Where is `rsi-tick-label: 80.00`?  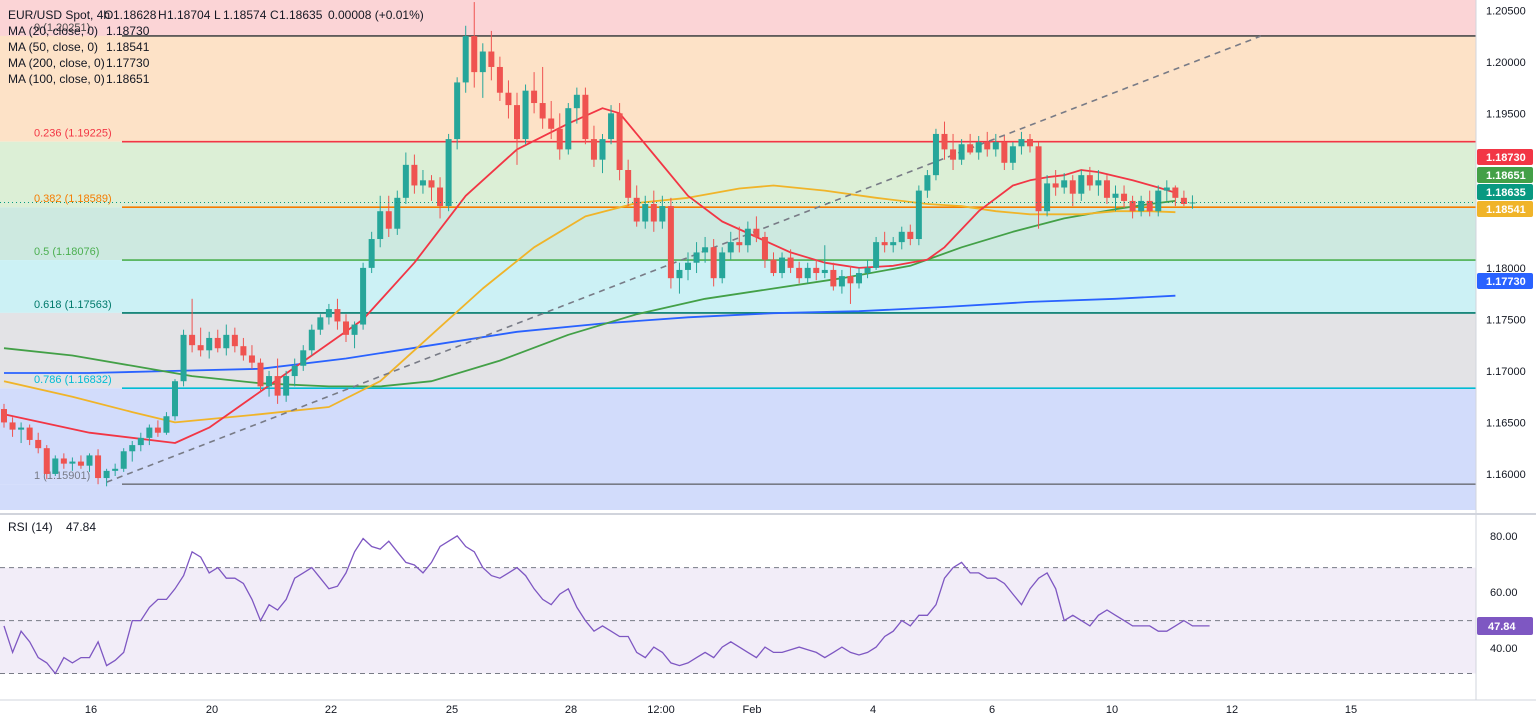
rsi-tick-label: 80.00 is located at coordinates (1504, 537).